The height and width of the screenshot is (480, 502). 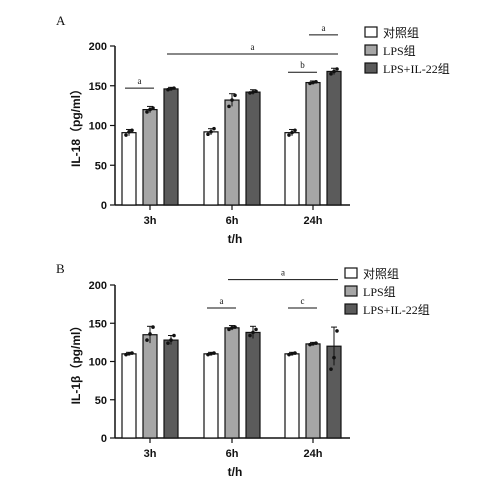 What do you see at coordinates (313, 221) in the screenshot?
I see `x-tick-label-24h: 24h` at bounding box center [313, 221].